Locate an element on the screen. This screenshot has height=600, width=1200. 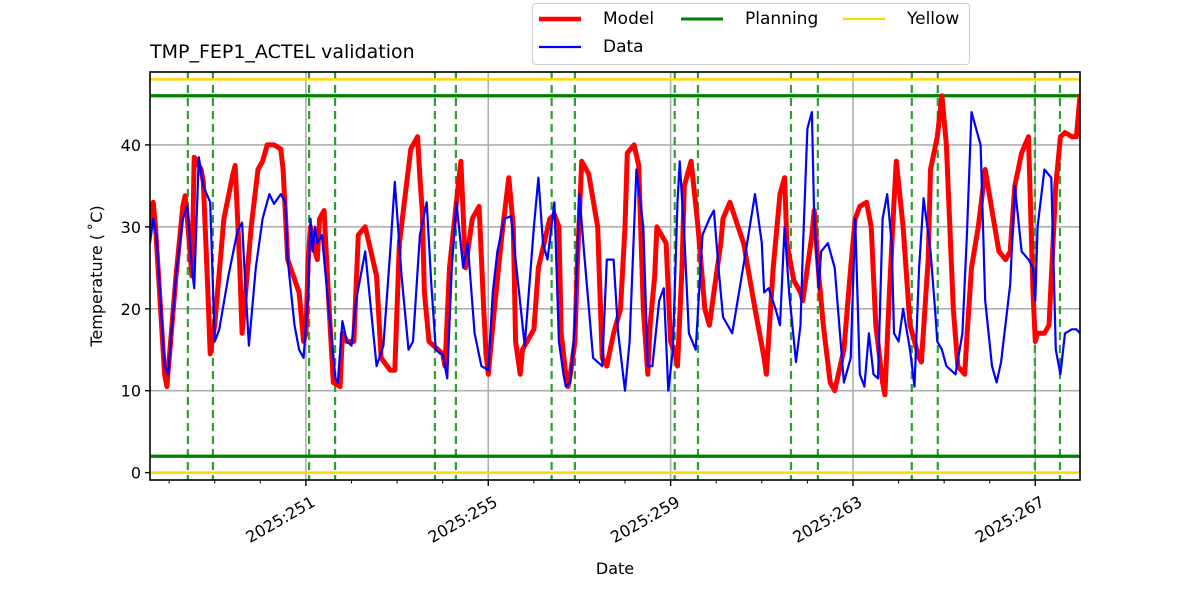
y-axis: 0 10 20 30 40 is located at coordinates (135, 309).